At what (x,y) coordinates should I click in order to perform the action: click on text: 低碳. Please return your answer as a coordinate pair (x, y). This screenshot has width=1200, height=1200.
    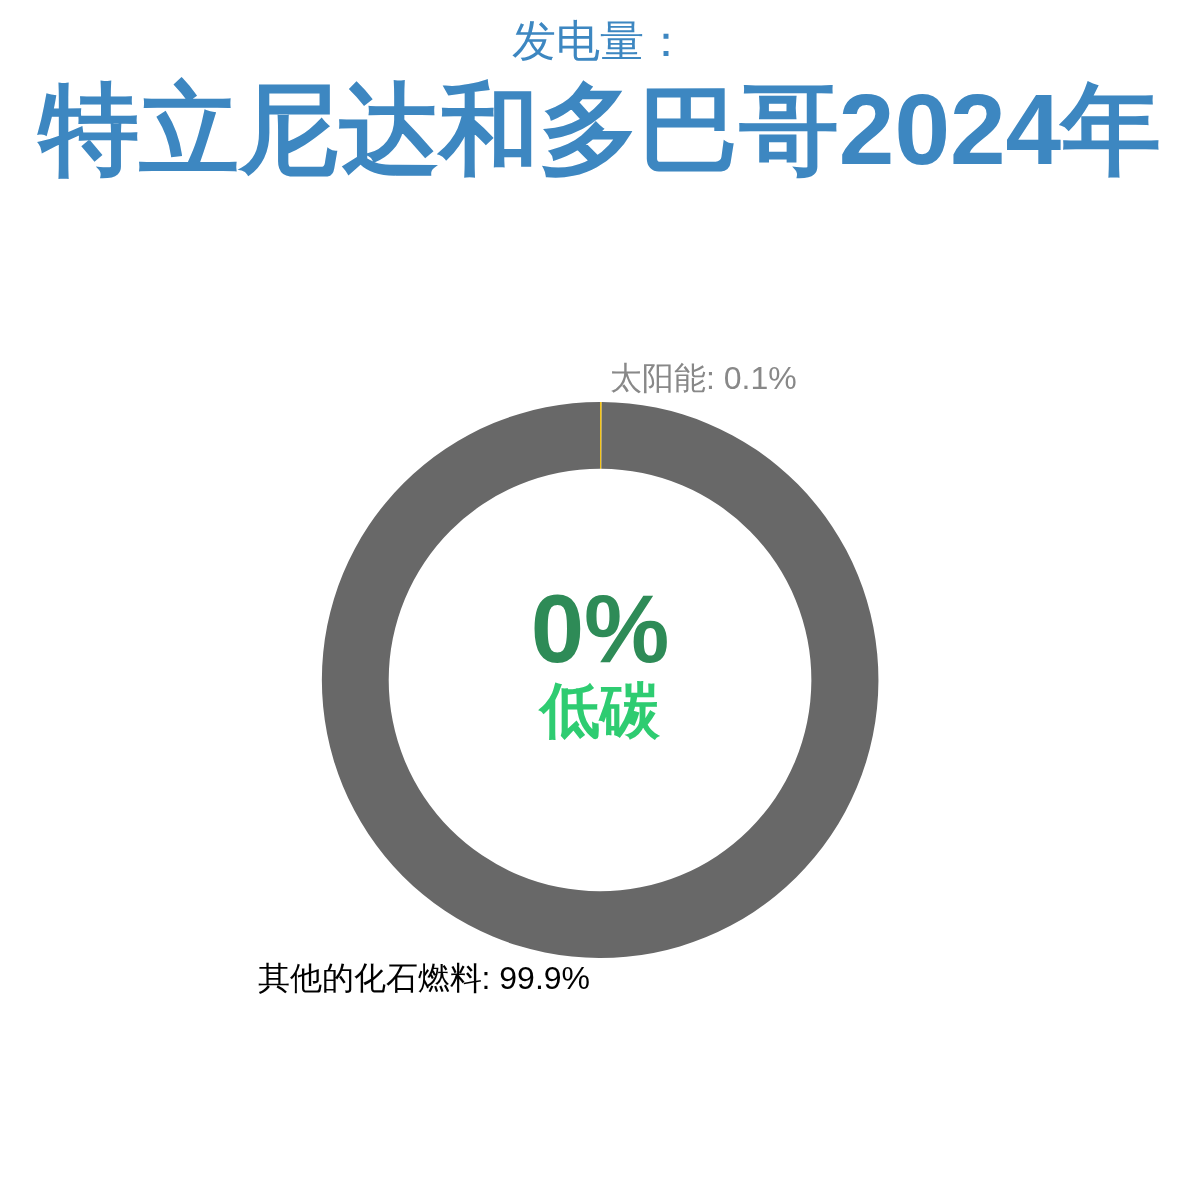
    Looking at the image, I should click on (599, 710).